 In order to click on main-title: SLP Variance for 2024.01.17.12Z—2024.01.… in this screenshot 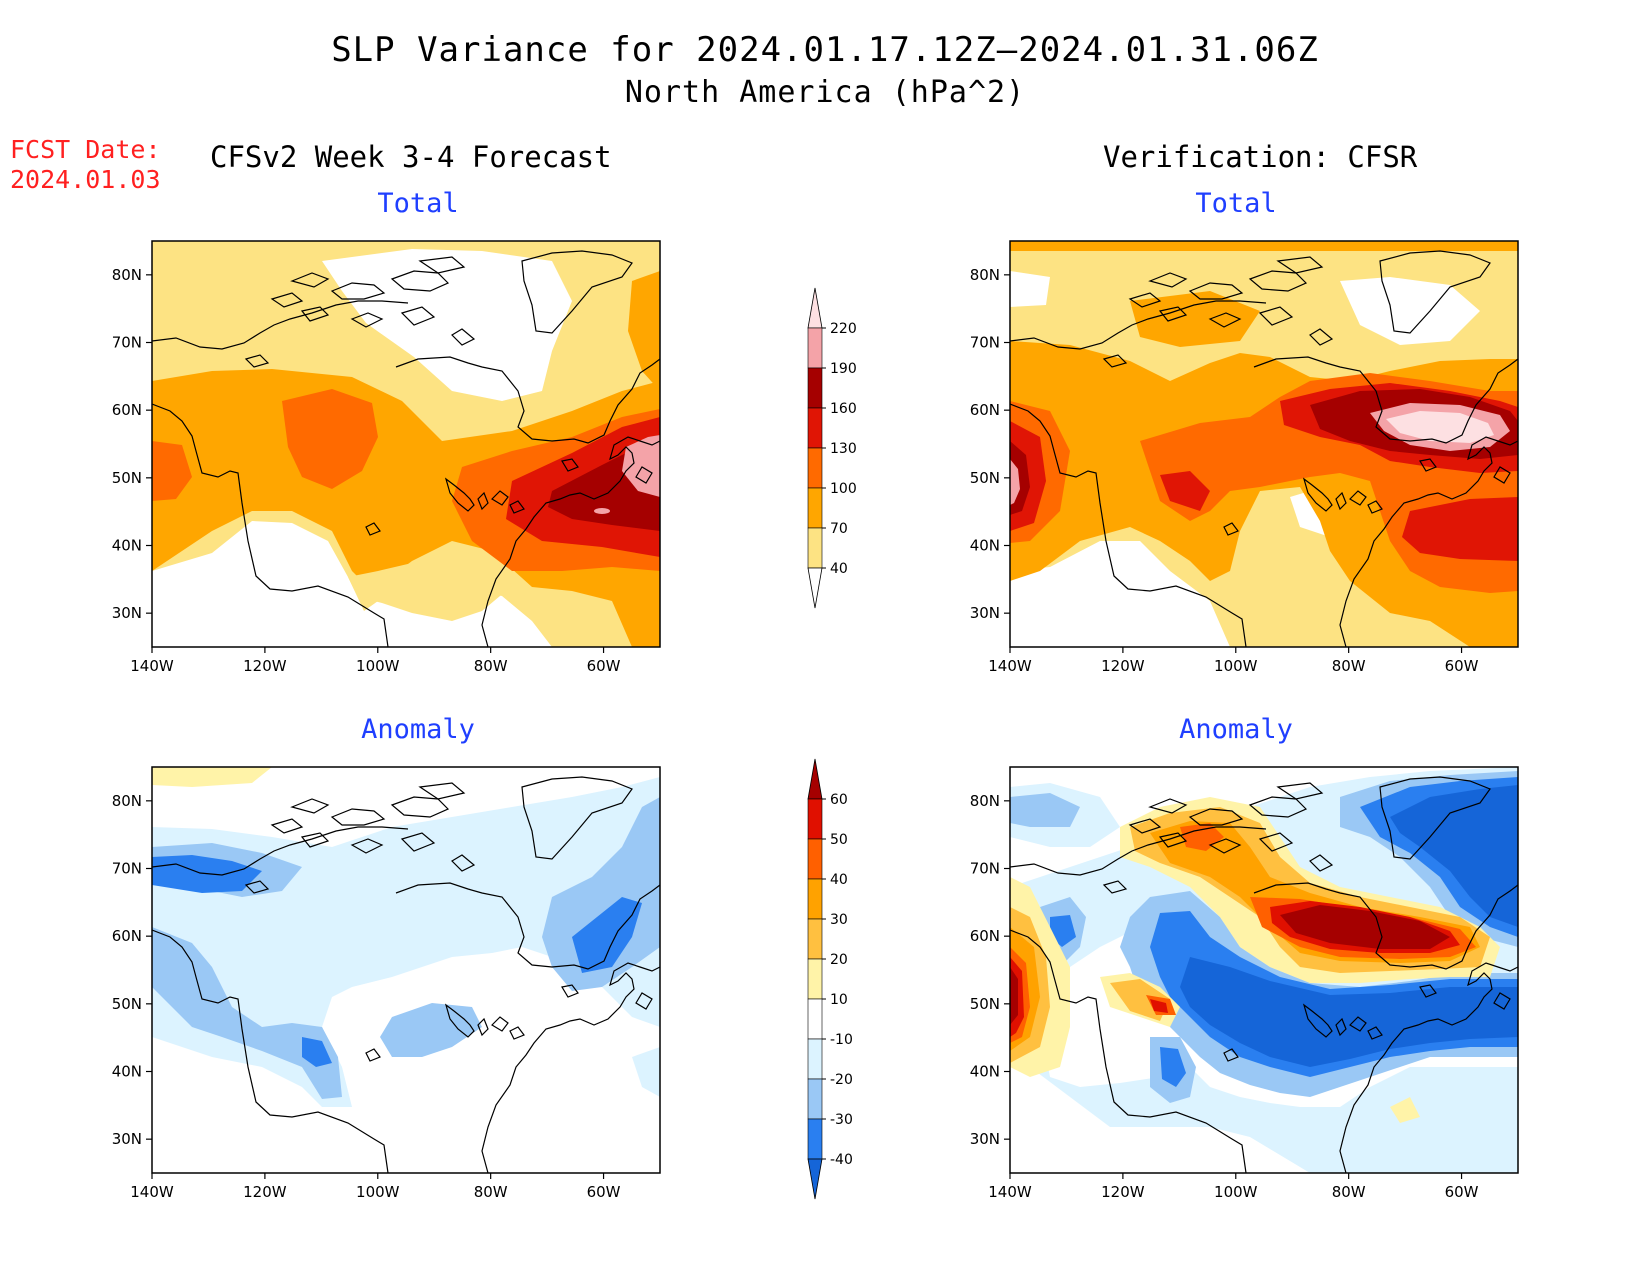, I will do `click(825, 50)`.